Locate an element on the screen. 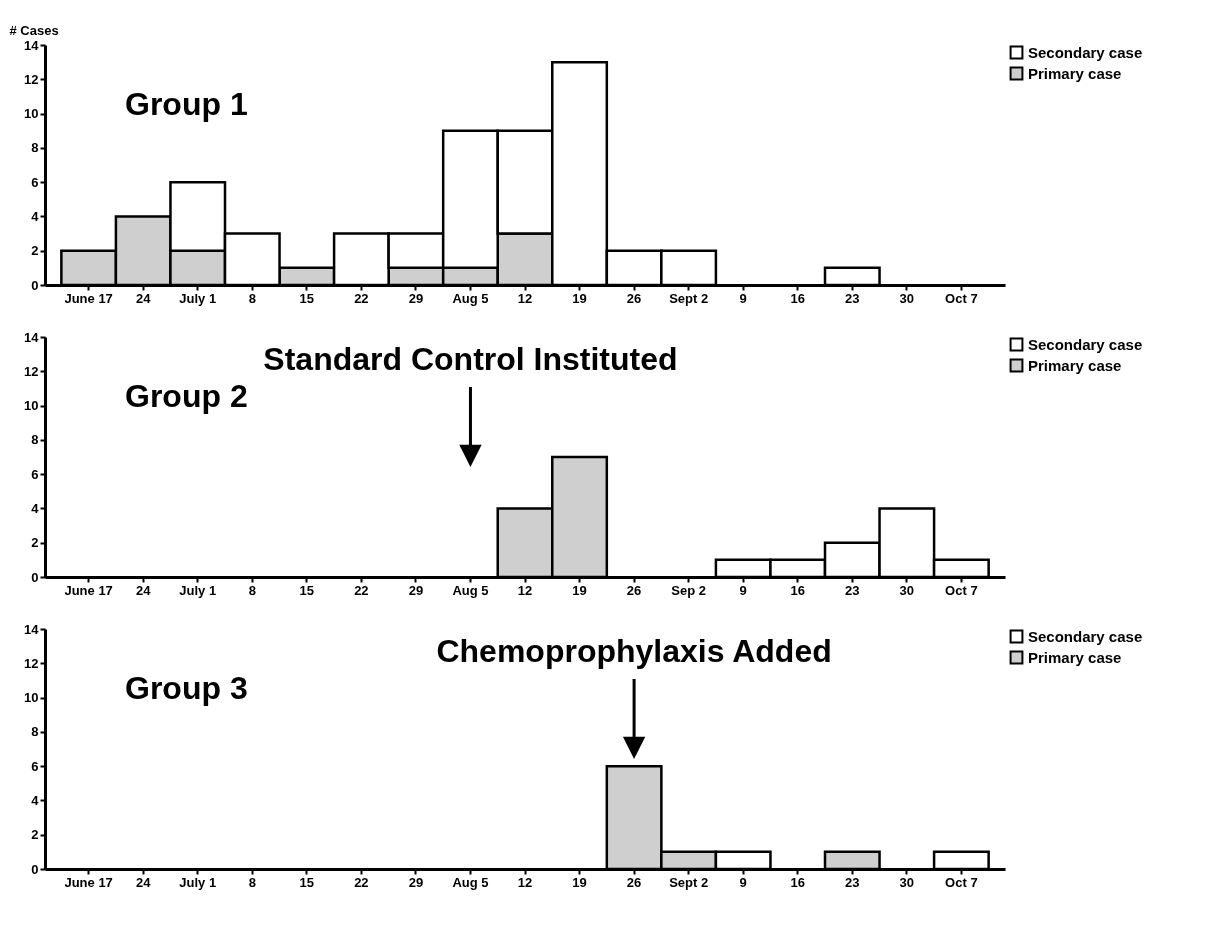 This screenshot has width=1215, height=947. annotation: Group 2 is located at coordinates (186, 396).